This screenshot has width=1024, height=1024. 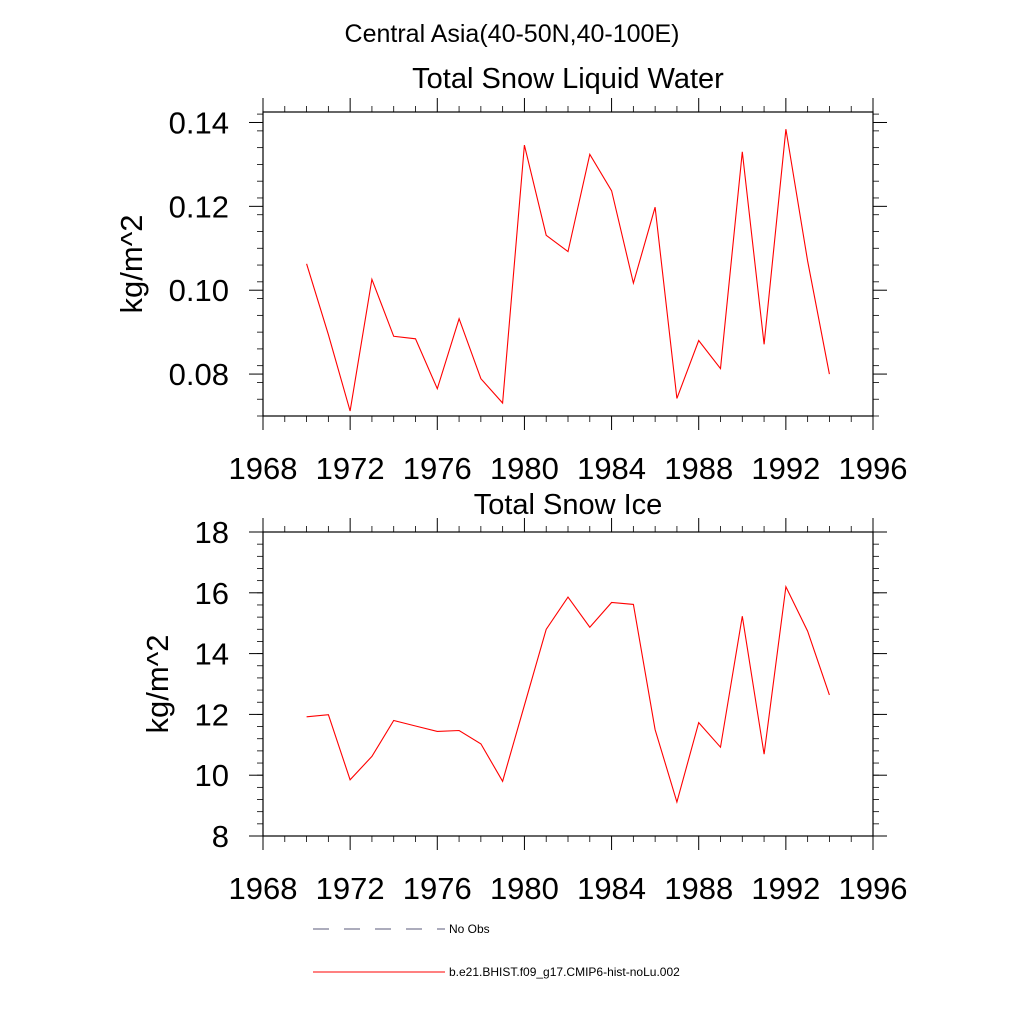 I want to click on figure-suptitle: Central Asia(40-50N,40-100E), so click(x=512, y=34).